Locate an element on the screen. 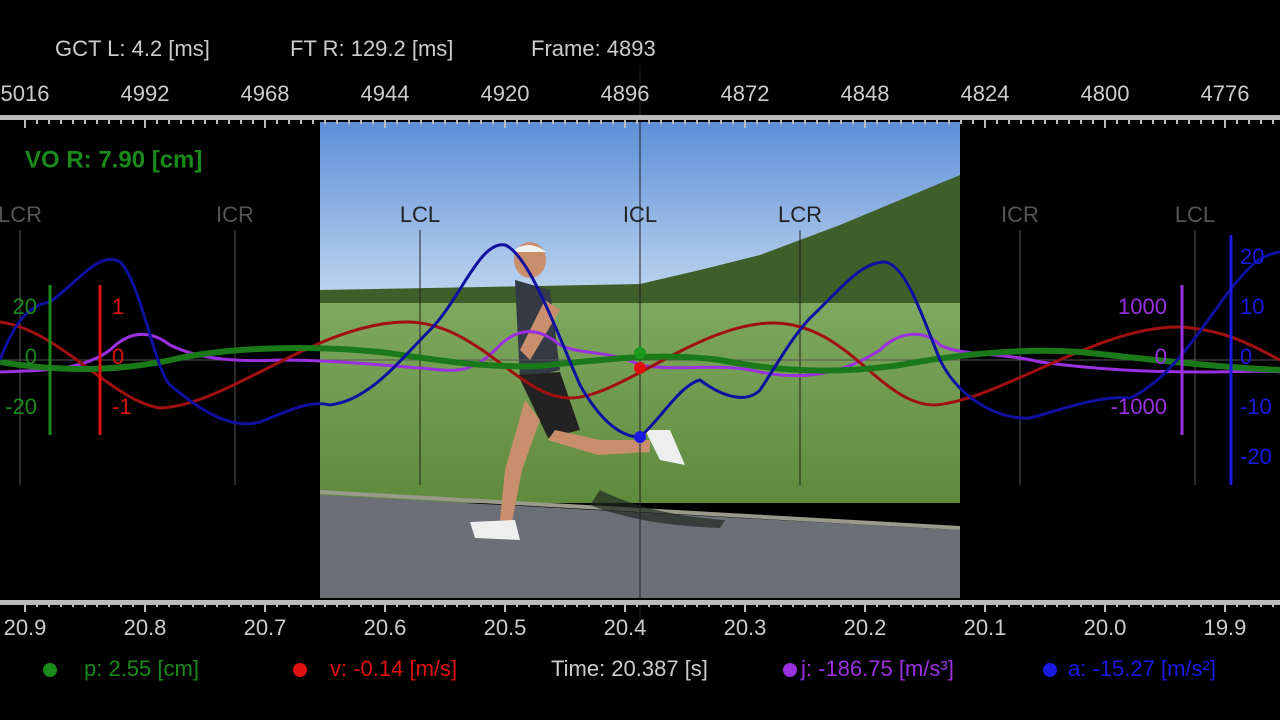 This screenshot has width=1280, height=720. time-label: 20.9 is located at coordinates (25, 627).